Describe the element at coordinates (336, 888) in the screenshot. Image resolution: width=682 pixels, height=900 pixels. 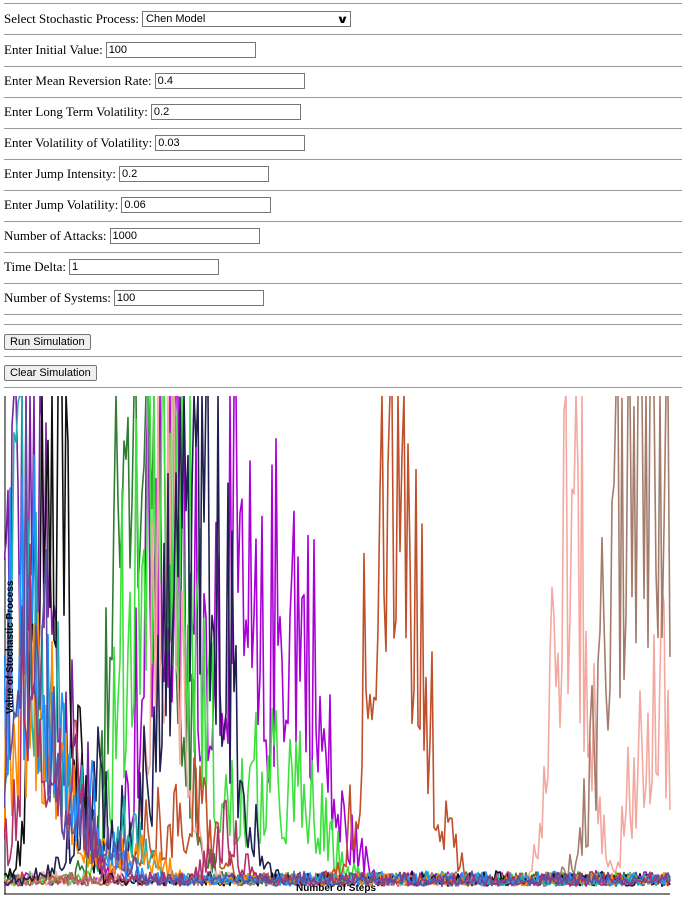
I see `x-axis-label: Number of Steps` at that location.